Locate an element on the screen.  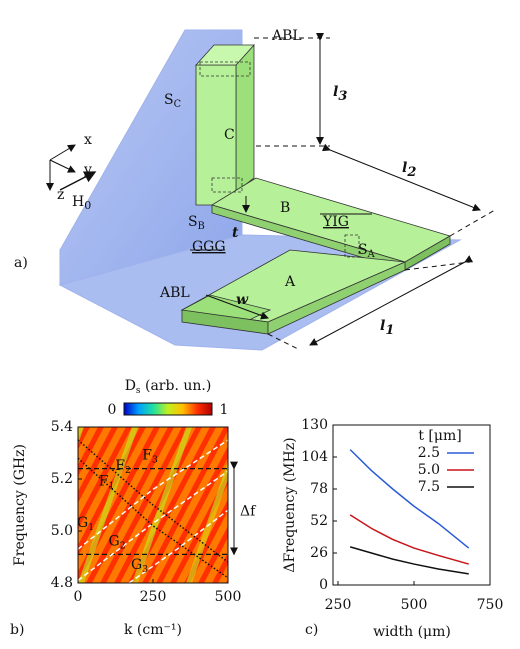
colorbar-title-sub: s is located at coordinates (138, 391).